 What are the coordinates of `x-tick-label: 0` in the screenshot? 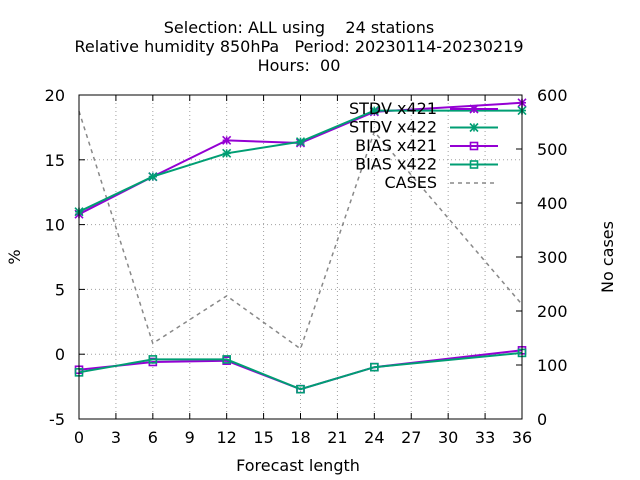 It's located at (79, 437).